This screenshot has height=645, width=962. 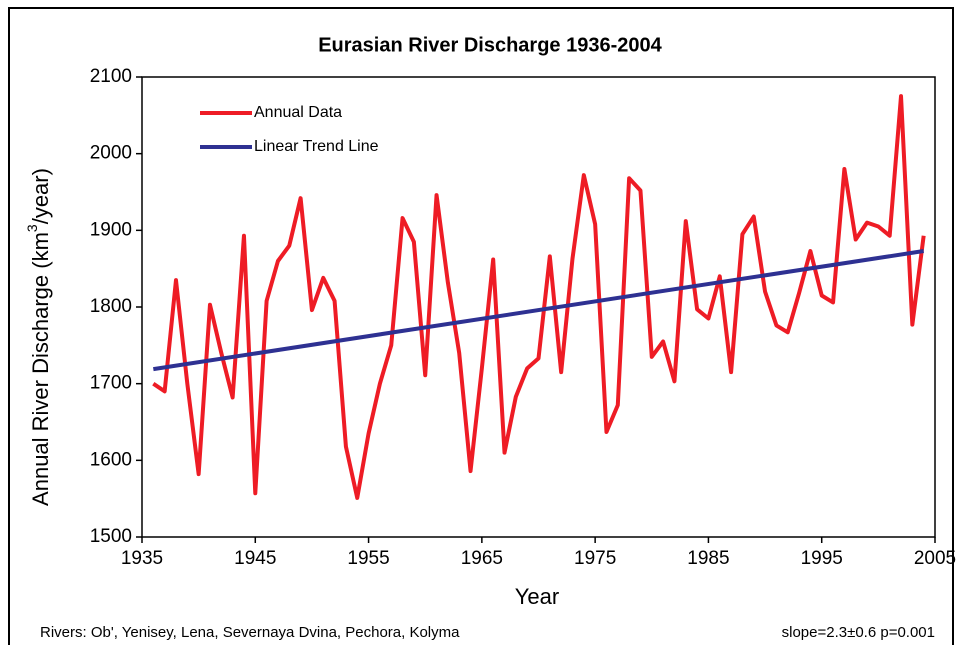 I want to click on legend-label: Linear Trend Line, so click(x=316, y=146).